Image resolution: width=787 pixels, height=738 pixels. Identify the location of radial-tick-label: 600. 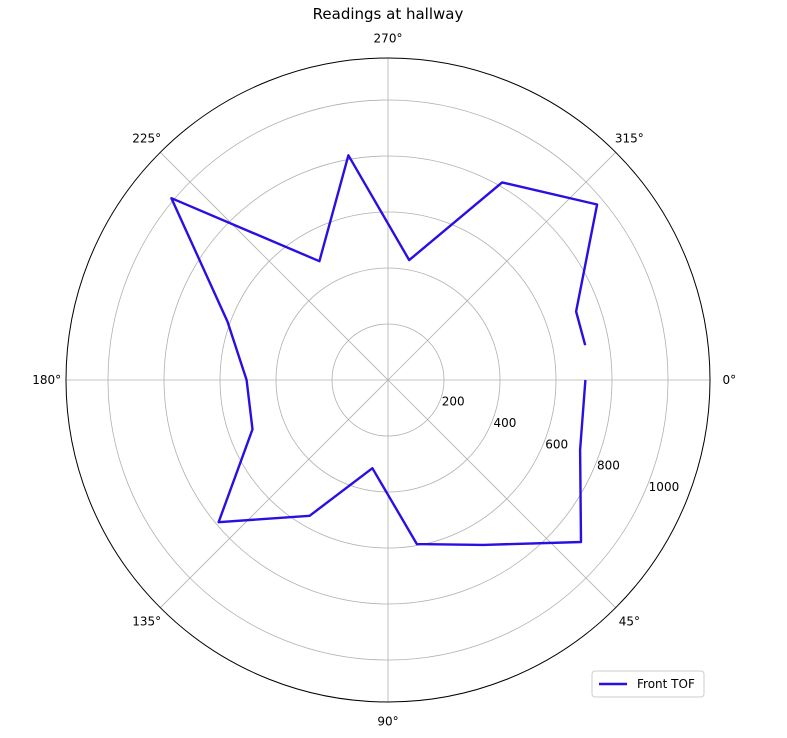
(556, 444).